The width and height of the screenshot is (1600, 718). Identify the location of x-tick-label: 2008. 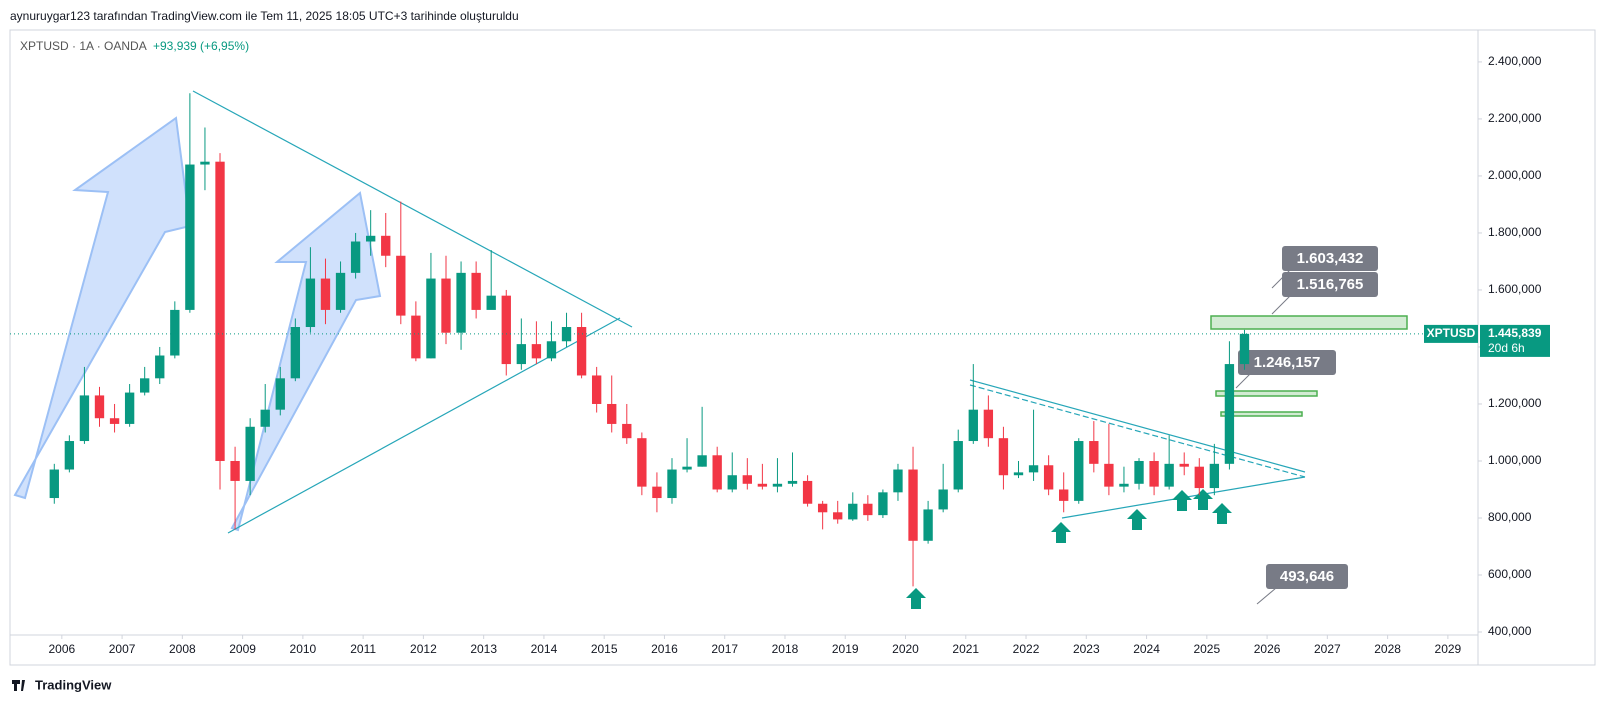
(182, 649).